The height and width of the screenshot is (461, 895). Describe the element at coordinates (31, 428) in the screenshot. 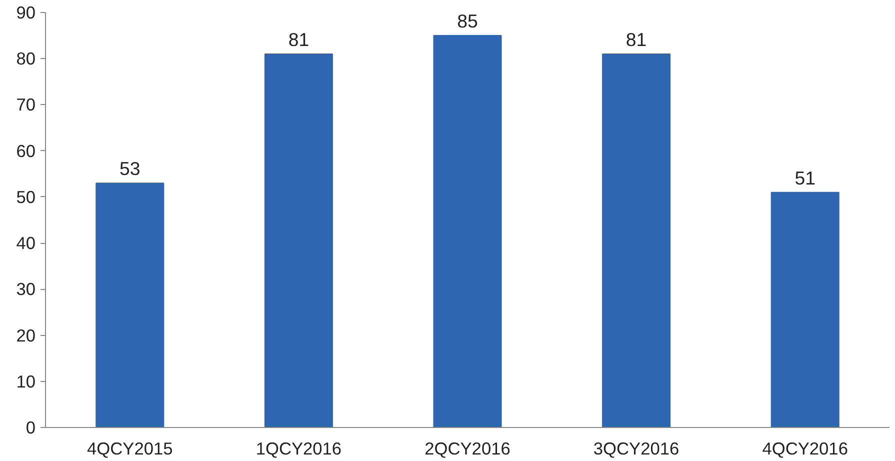

I see `y-tick-label: 0` at that location.